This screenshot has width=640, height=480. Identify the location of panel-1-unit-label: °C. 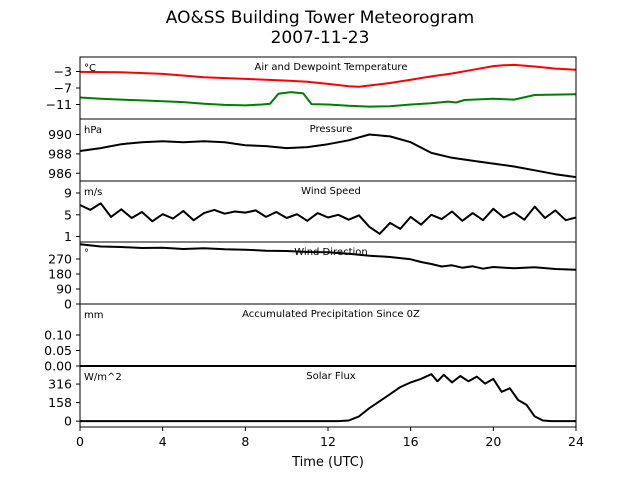
(90, 68).